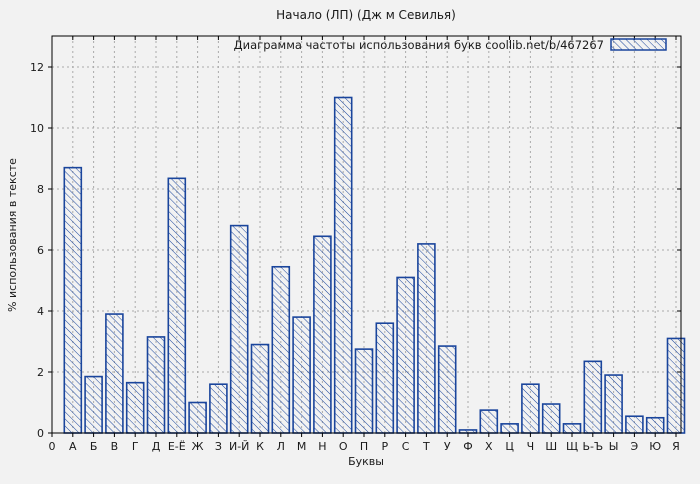 Image resolution: width=700 pixels, height=484 pixels. I want to click on bar-З, so click(218, 408).